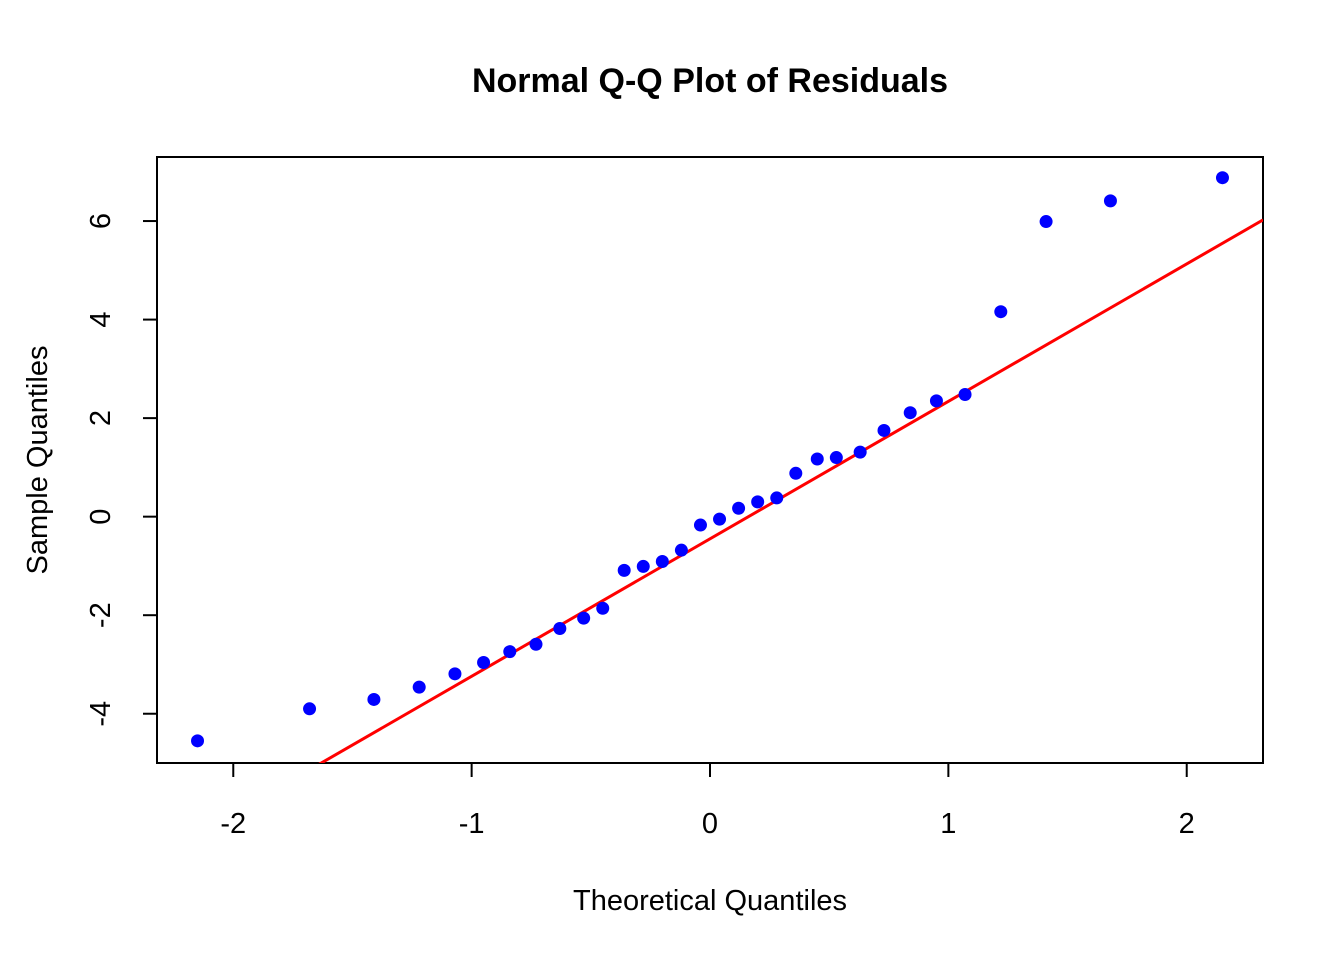 The height and width of the screenshot is (960, 1344). What do you see at coordinates (121, 470) in the screenshot?
I see `y-axis: -4 -2 0 2 4 6` at bounding box center [121, 470].